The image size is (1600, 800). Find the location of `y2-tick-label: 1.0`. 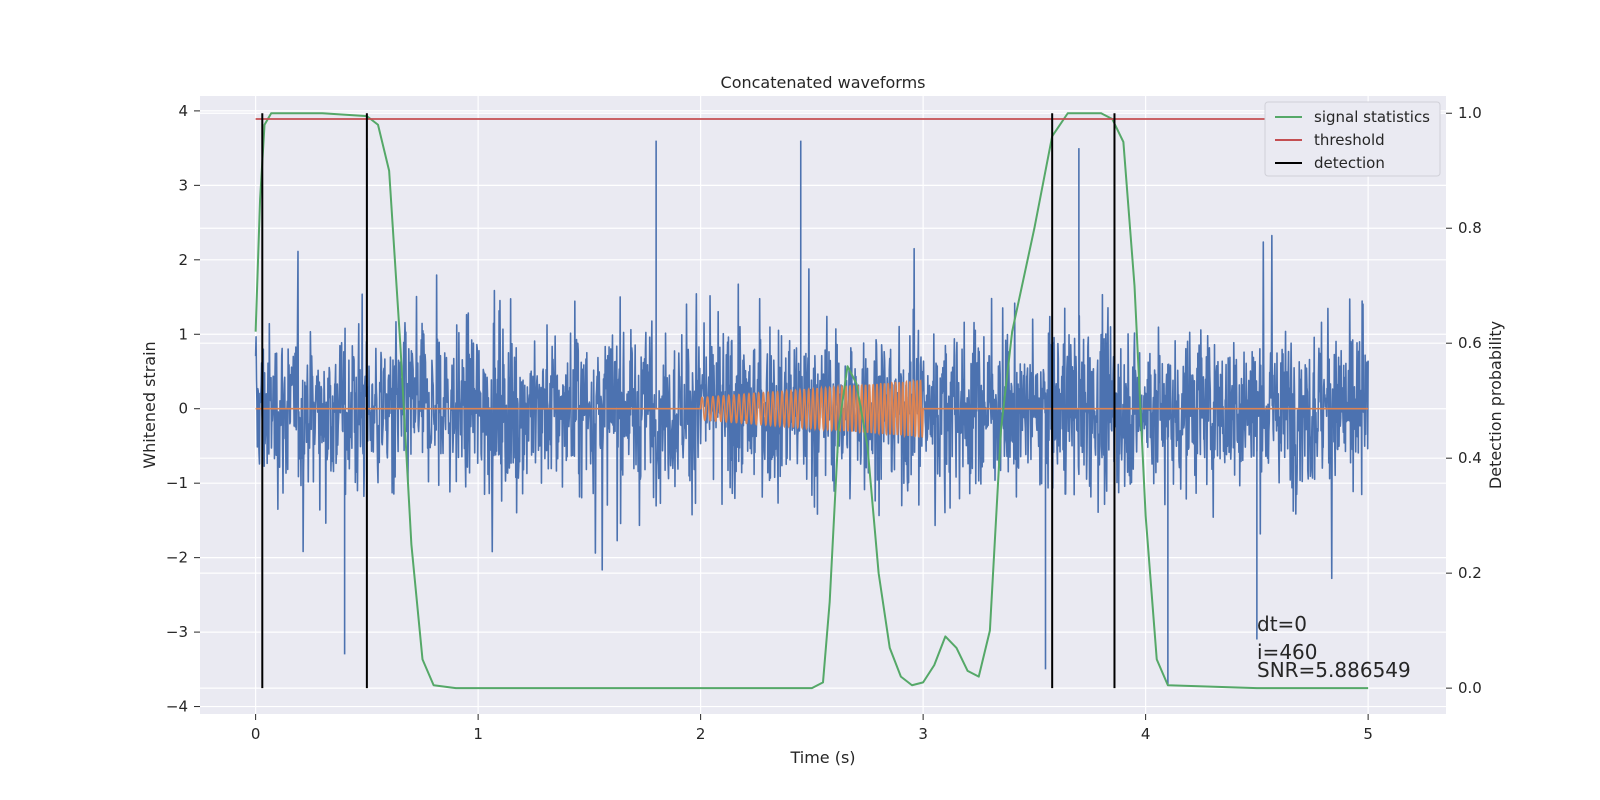

y2-tick-label: 1.0 is located at coordinates (1470, 113).